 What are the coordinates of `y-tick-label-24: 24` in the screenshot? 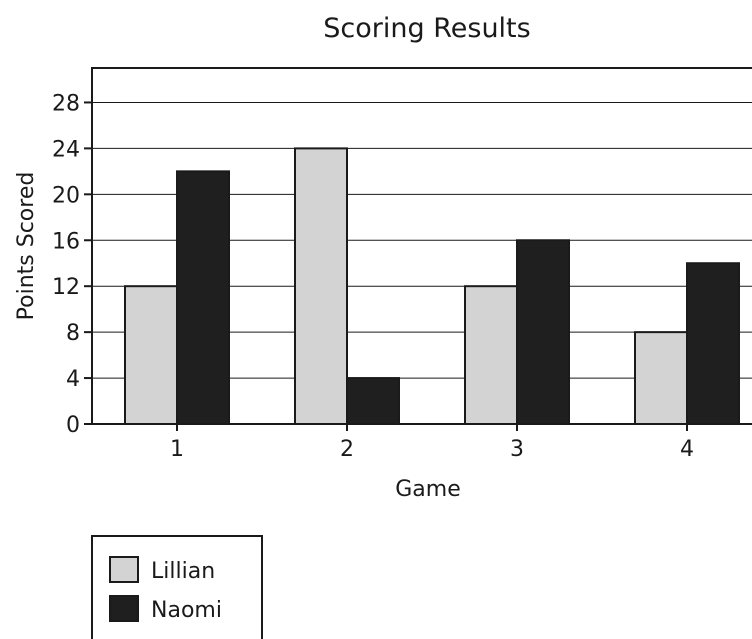 It's located at (66, 149).